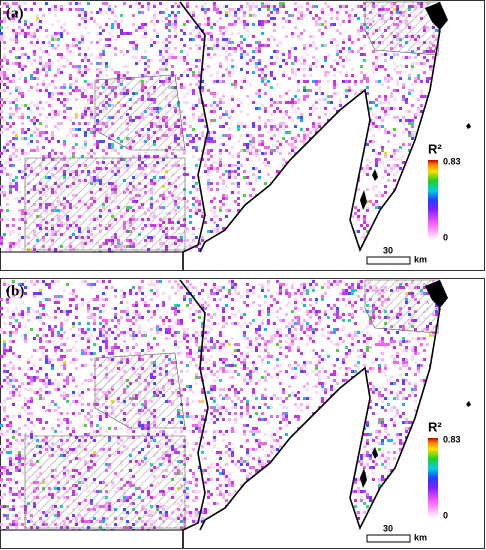 Image resolution: width=486 pixels, height=550 pixels. I want to click on legend-max: 0.83, so click(452, 161).